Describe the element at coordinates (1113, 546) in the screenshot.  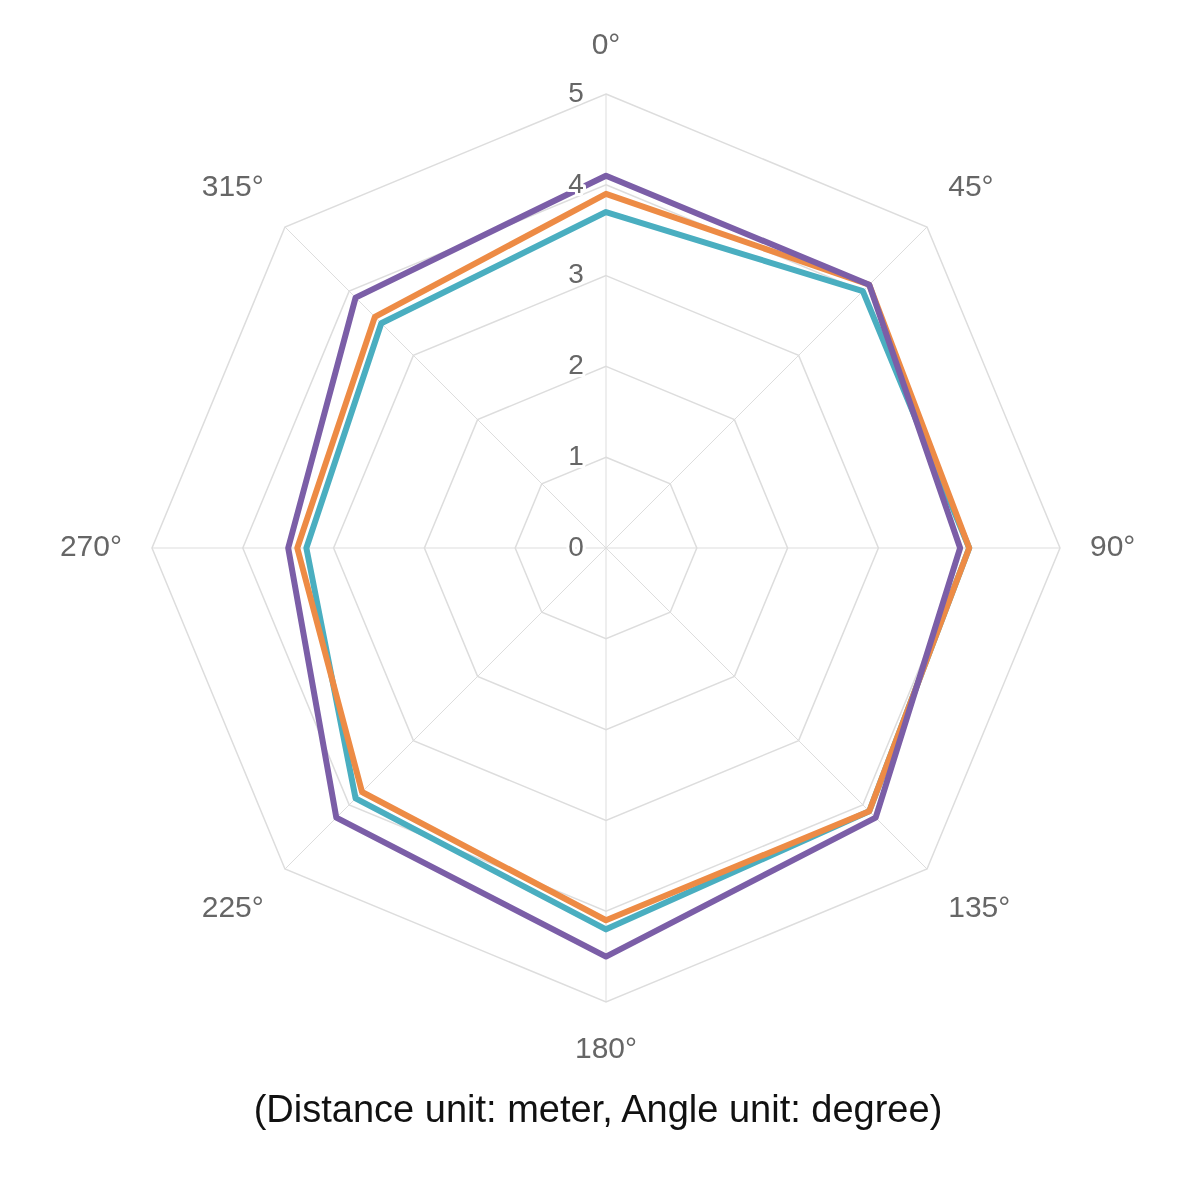
I see `spoke-label: 90°` at that location.